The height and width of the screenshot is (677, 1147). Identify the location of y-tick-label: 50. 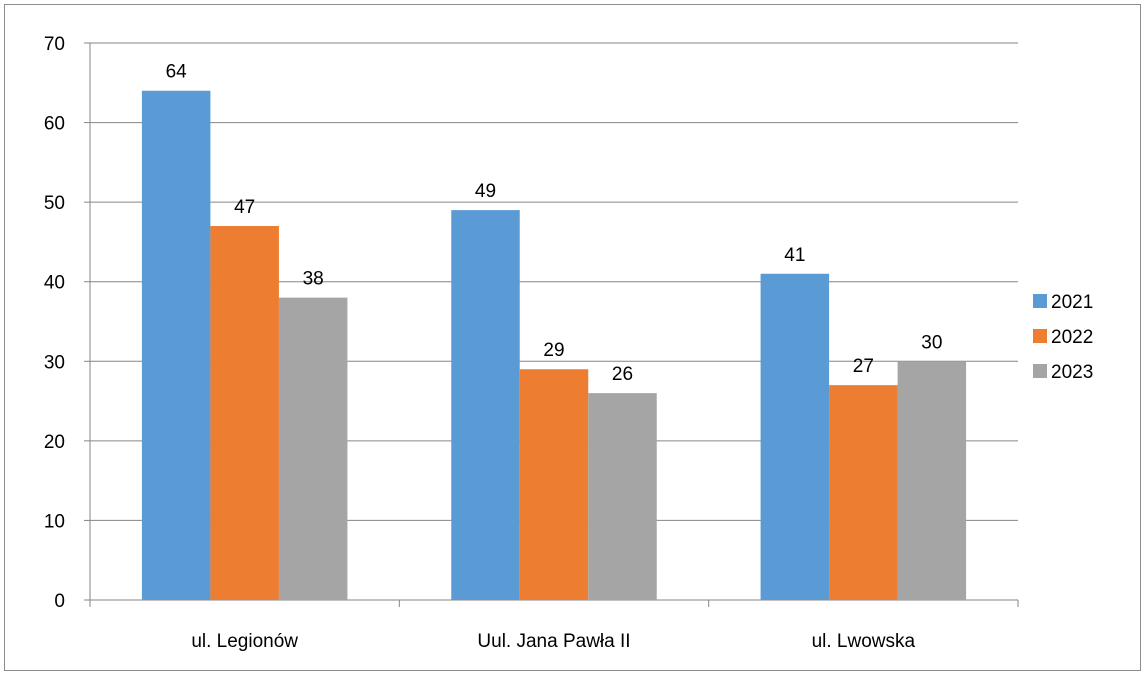
(54, 203).